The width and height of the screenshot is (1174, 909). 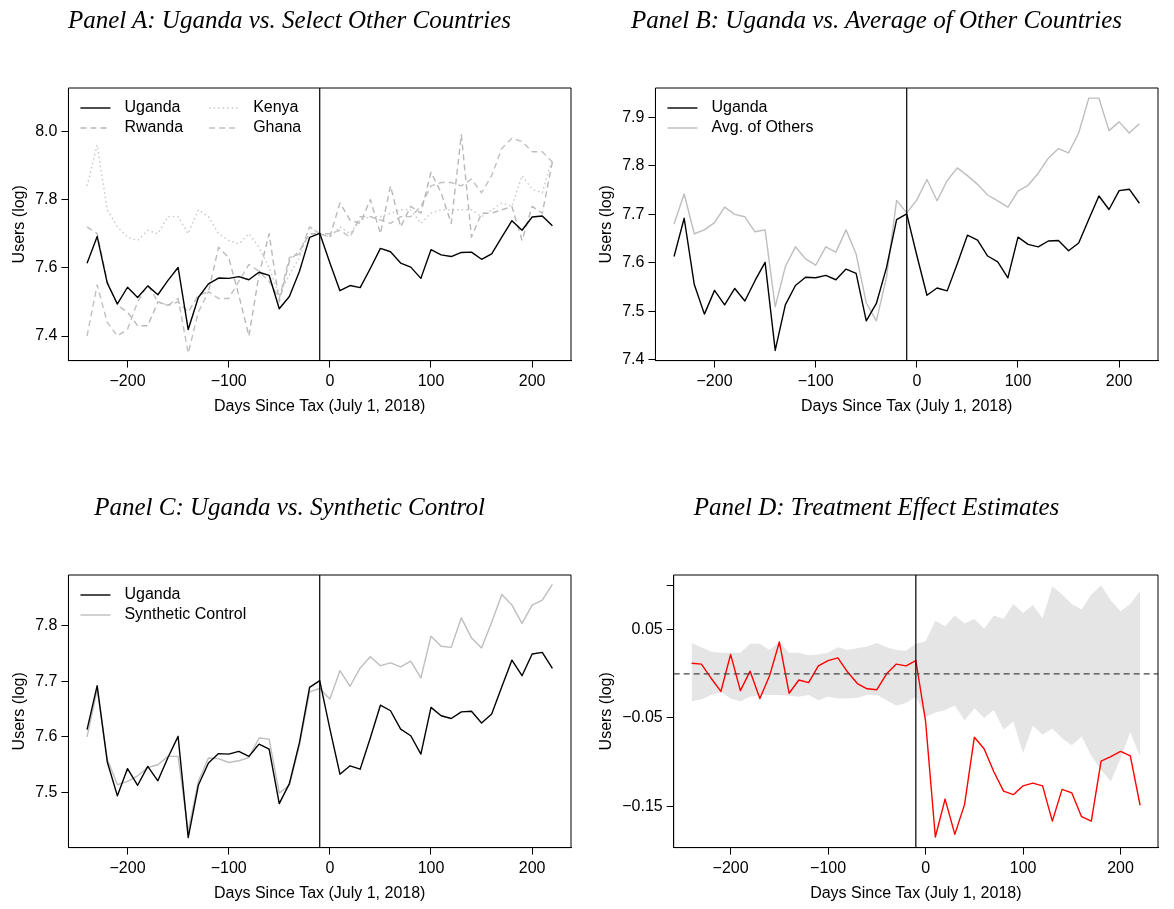 What do you see at coordinates (277, 127) in the screenshot?
I see `legend-label: Ghana` at bounding box center [277, 127].